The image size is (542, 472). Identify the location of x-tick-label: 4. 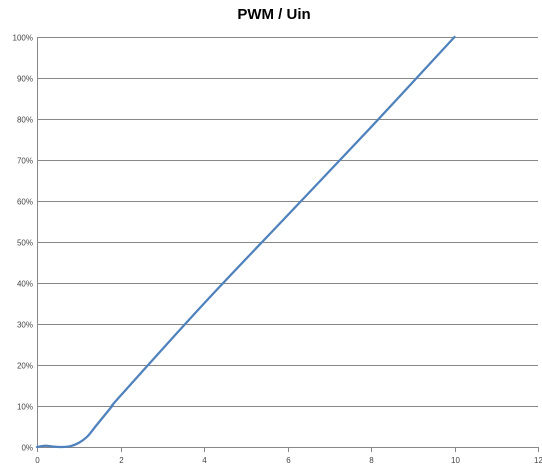
(204, 460).